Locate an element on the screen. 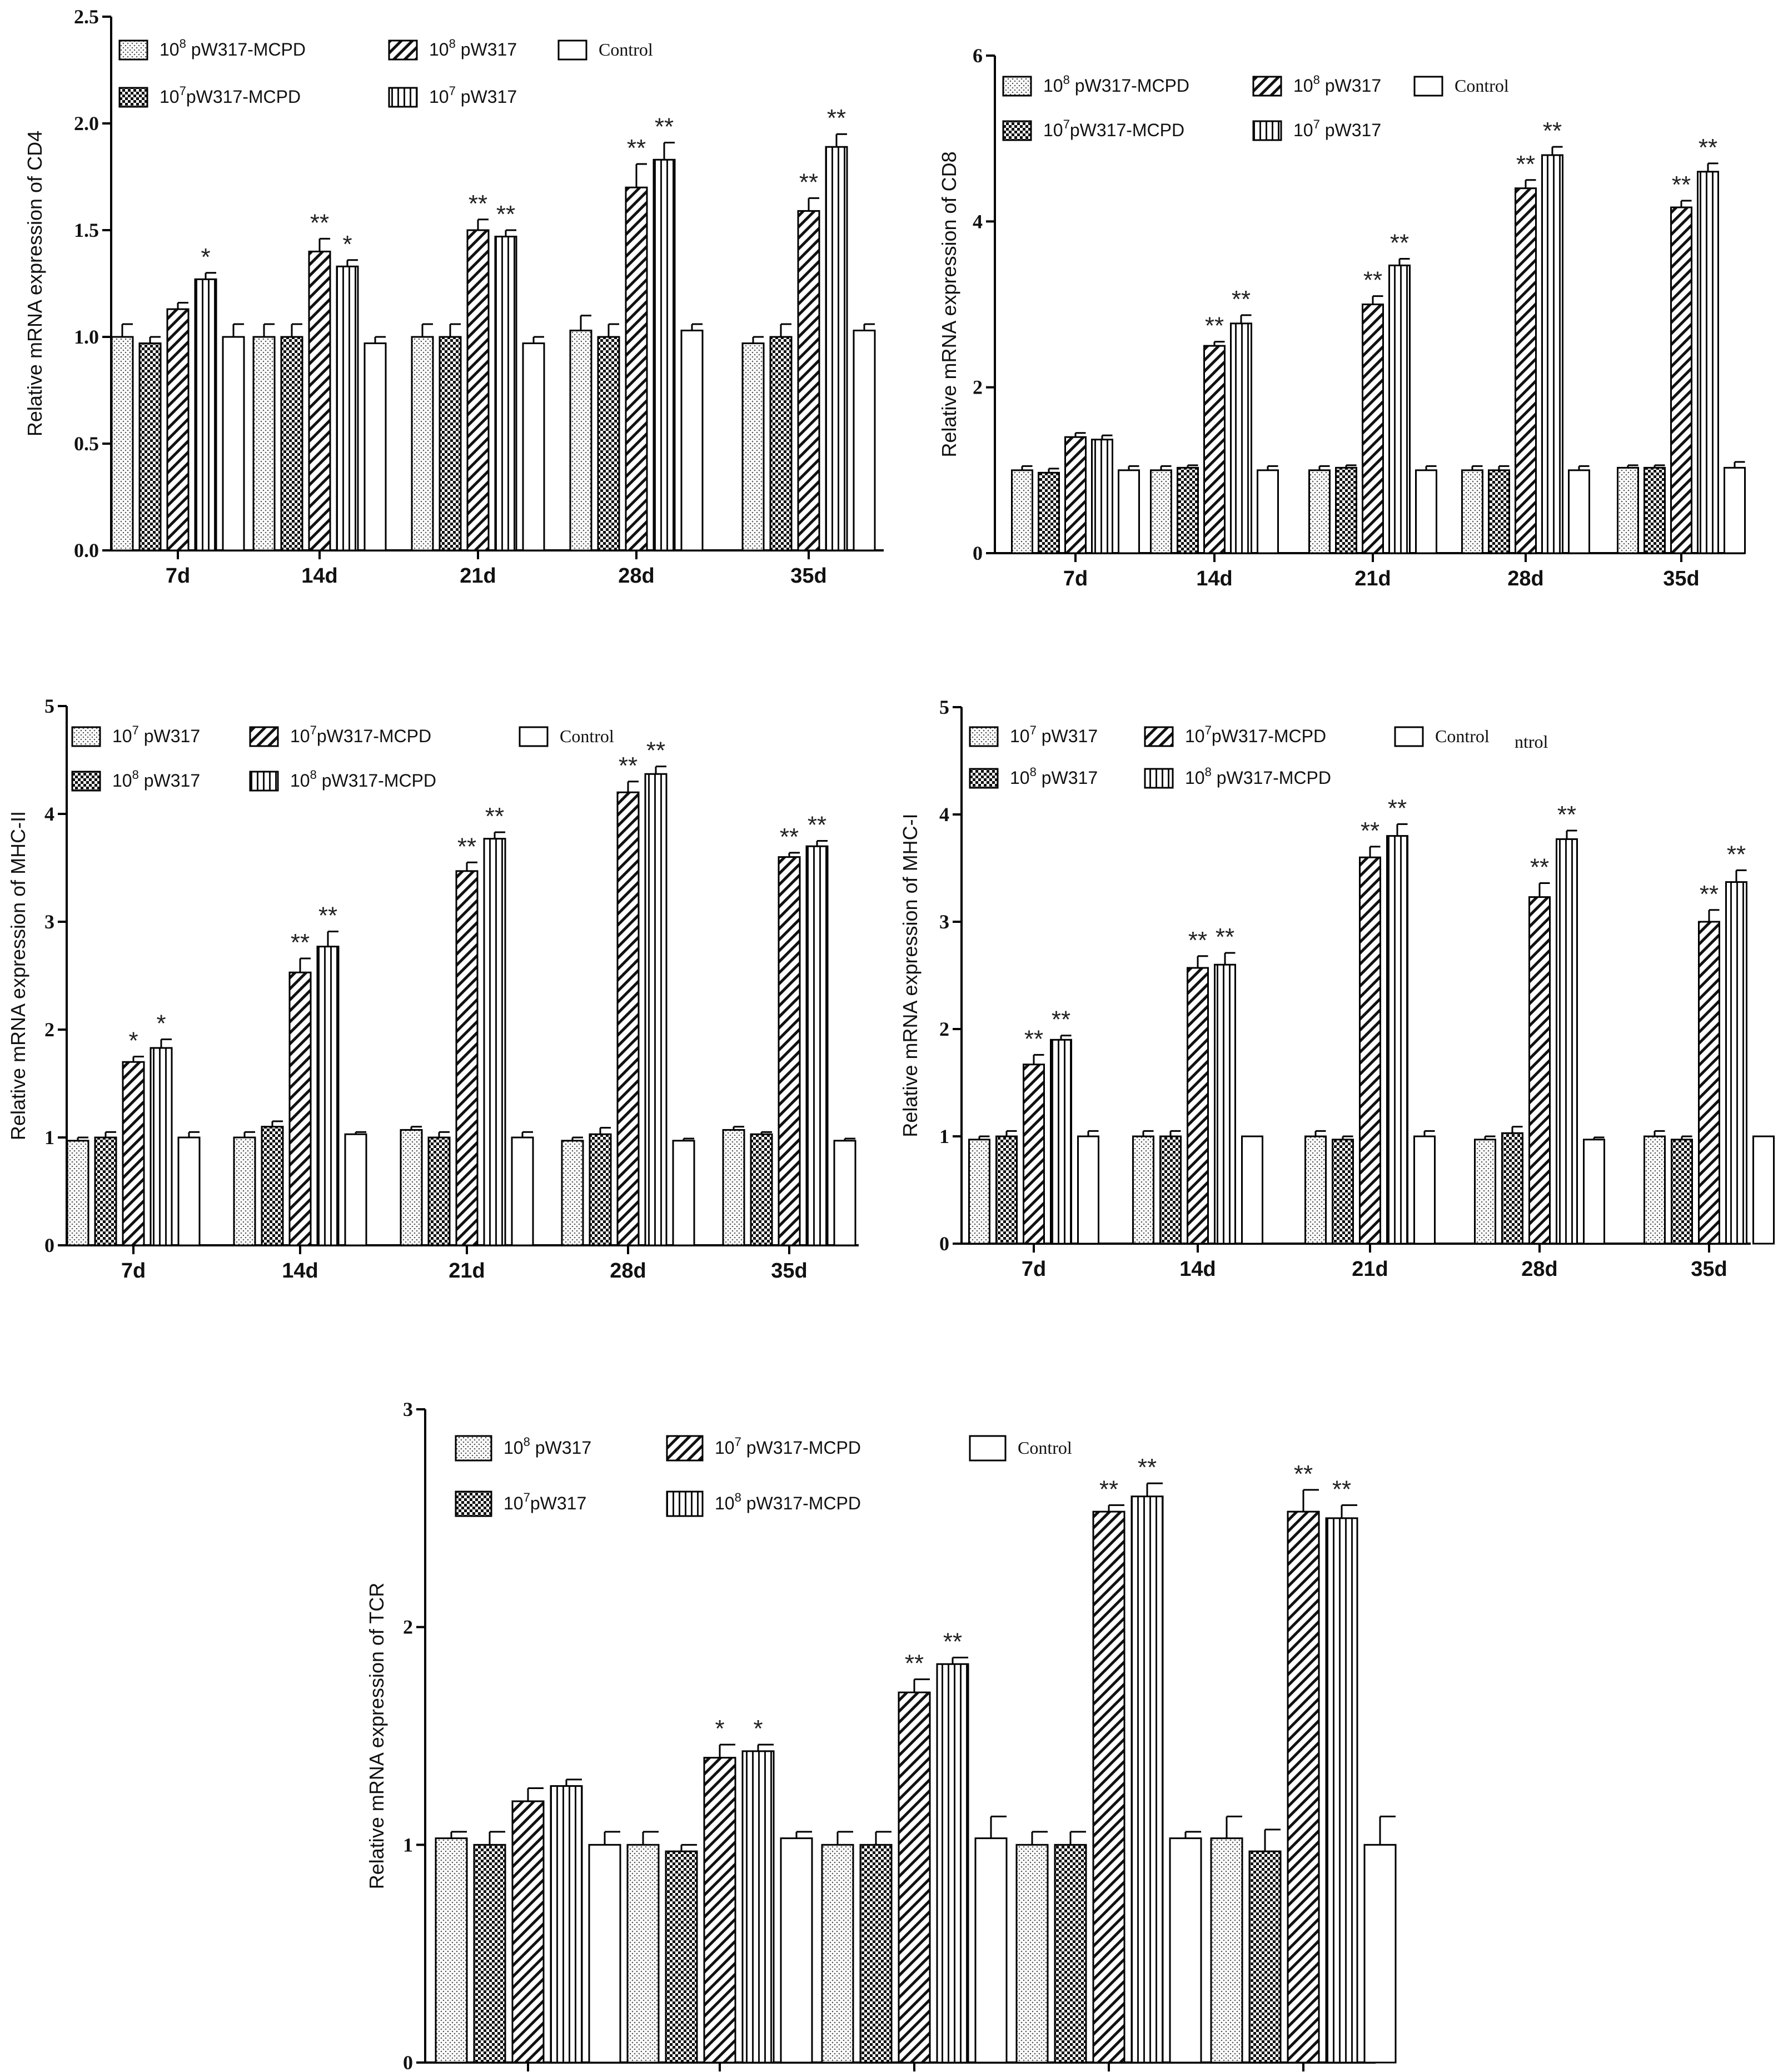  y-tick-label: 5 is located at coordinates (49, 706).